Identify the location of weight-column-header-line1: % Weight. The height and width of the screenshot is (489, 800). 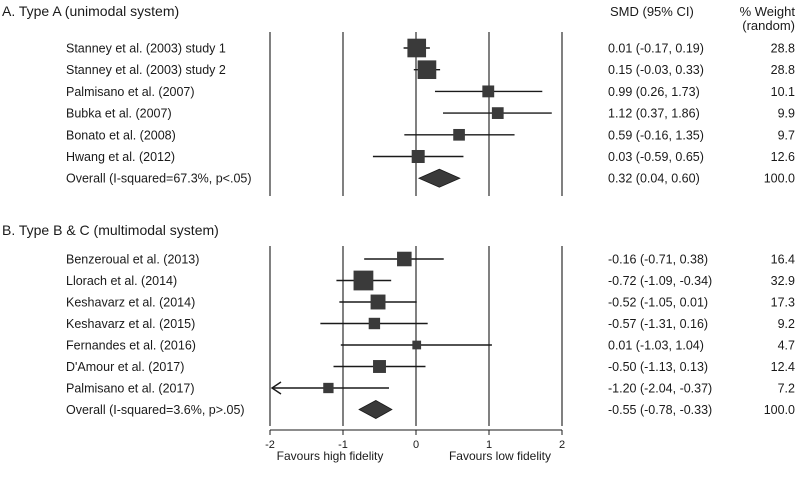
(768, 11).